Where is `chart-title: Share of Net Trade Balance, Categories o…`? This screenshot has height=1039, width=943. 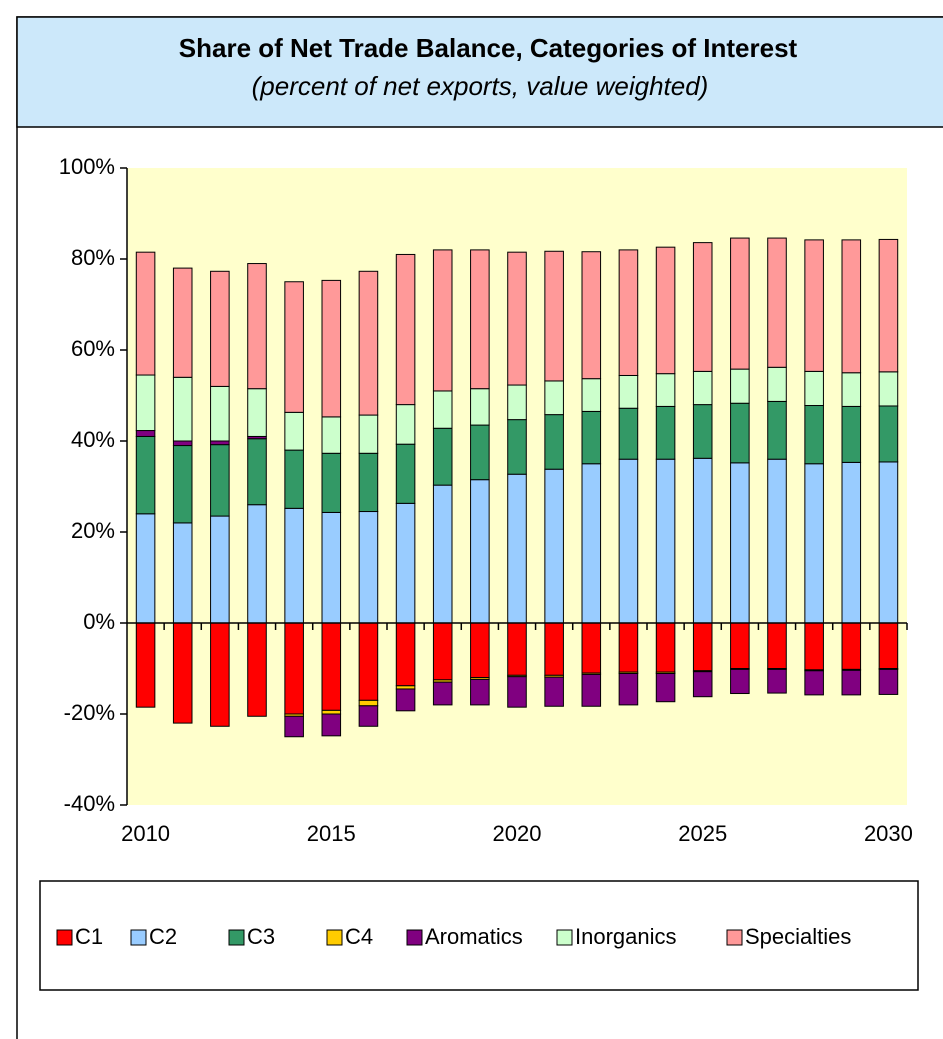 chart-title: Share of Net Trade Balance, Categories o… is located at coordinates (488, 48).